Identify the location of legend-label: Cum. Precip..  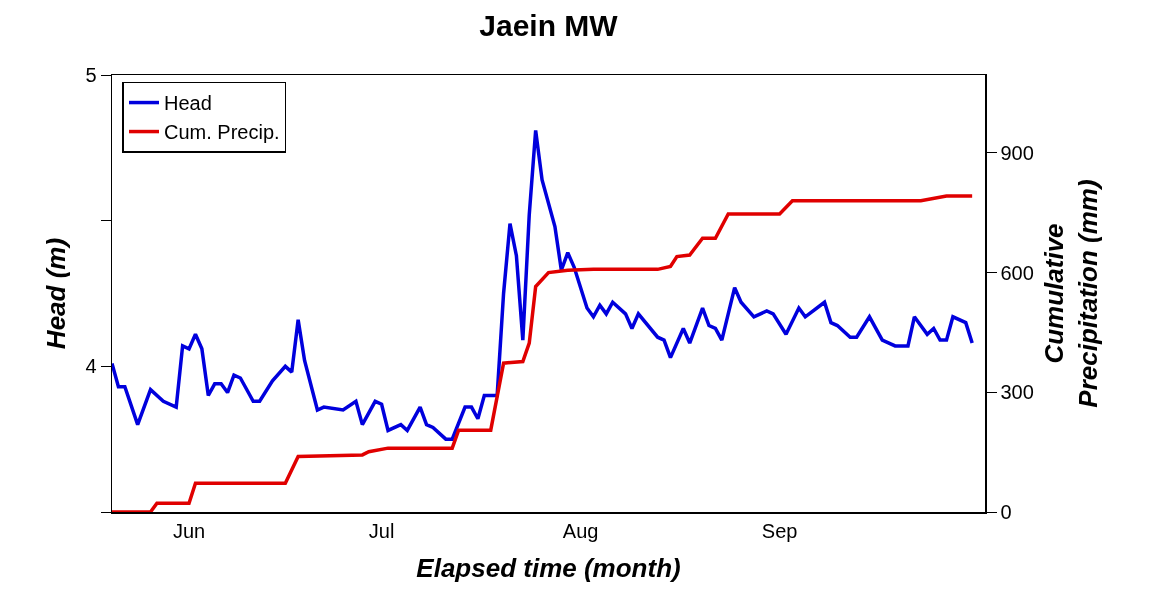
(221, 132).